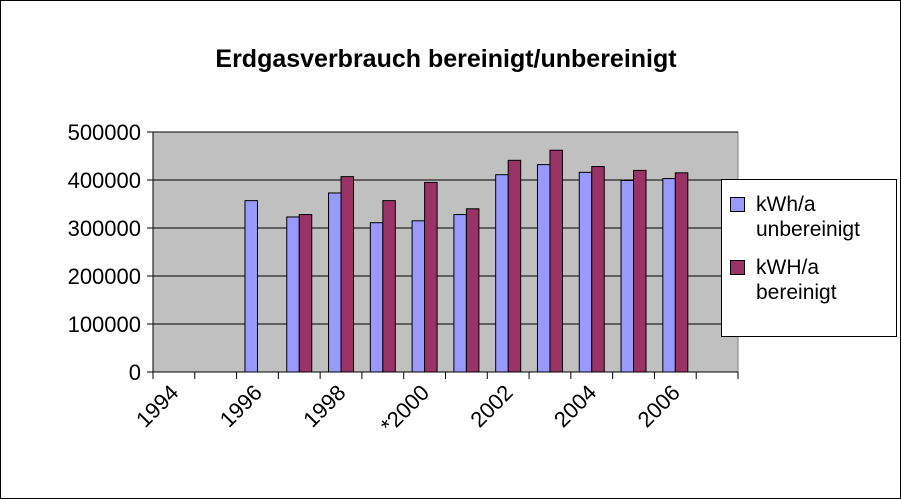  I want to click on legend-label: kWh/a unbereinigt, so click(808, 217).